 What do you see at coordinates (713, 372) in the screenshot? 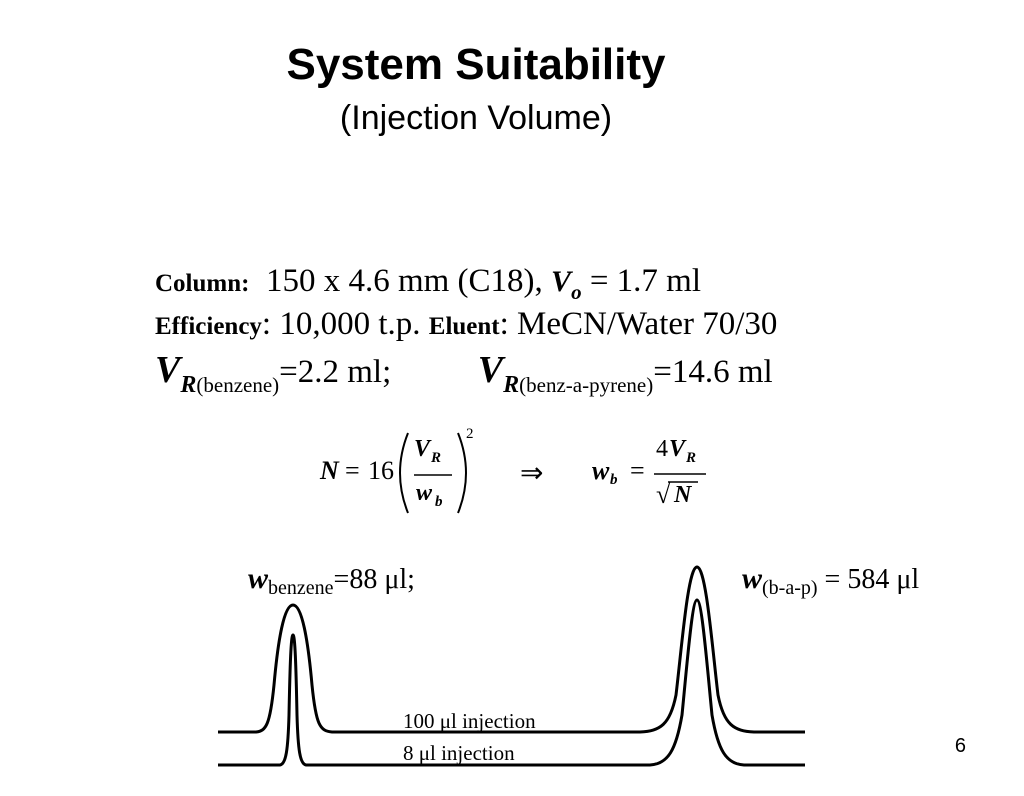
I see `vr-bap-value: =14.6 ml` at bounding box center [713, 372].